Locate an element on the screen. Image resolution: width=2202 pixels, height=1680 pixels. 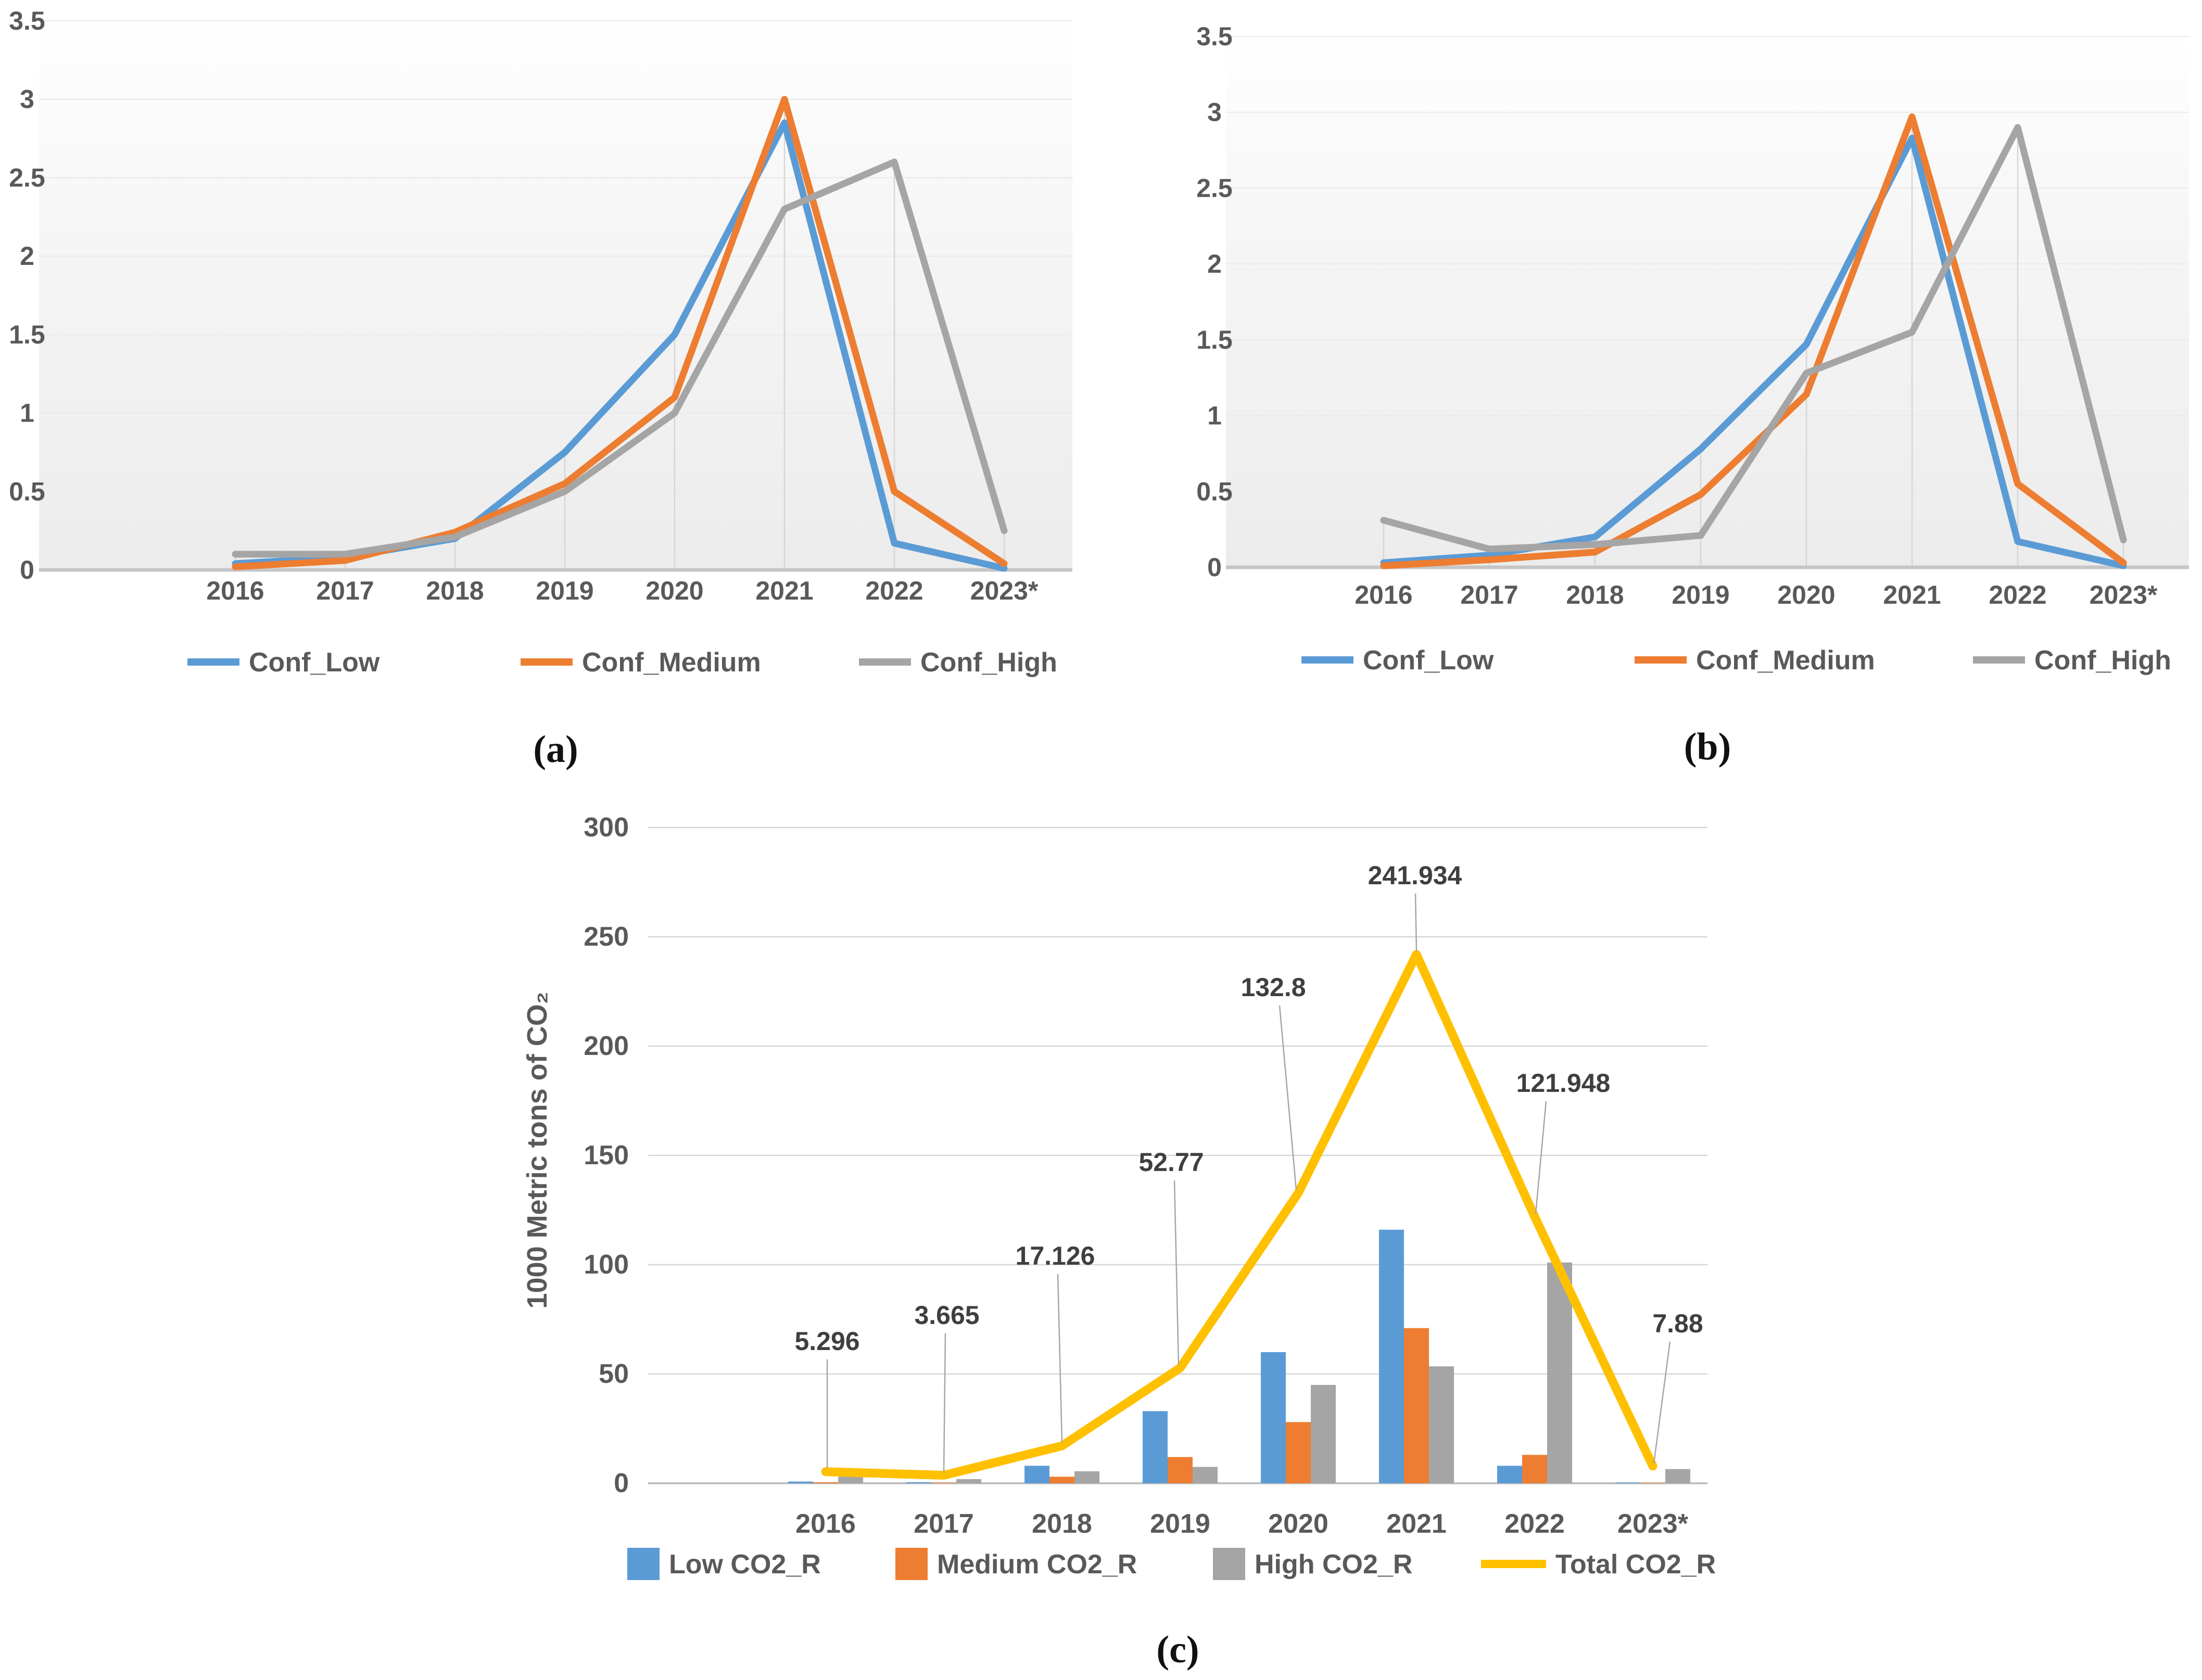
bar-medium-co2-r-2016 is located at coordinates (825, 1483).